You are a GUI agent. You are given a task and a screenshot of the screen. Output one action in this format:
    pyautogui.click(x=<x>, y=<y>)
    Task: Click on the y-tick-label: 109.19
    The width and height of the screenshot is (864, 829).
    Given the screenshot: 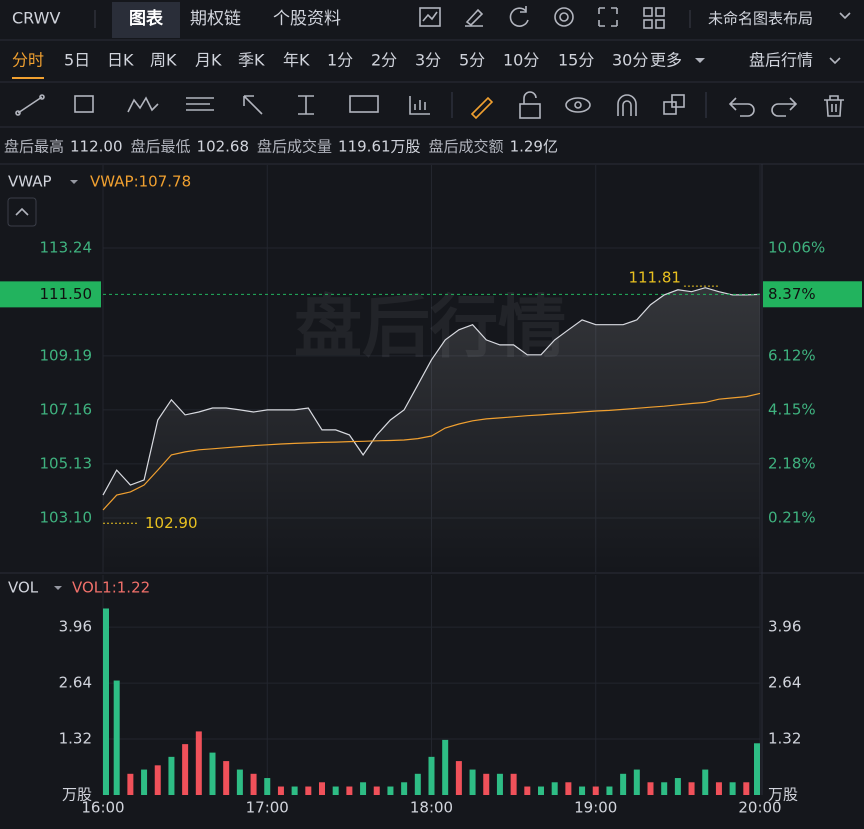 What is the action you would take?
    pyautogui.click(x=66, y=355)
    